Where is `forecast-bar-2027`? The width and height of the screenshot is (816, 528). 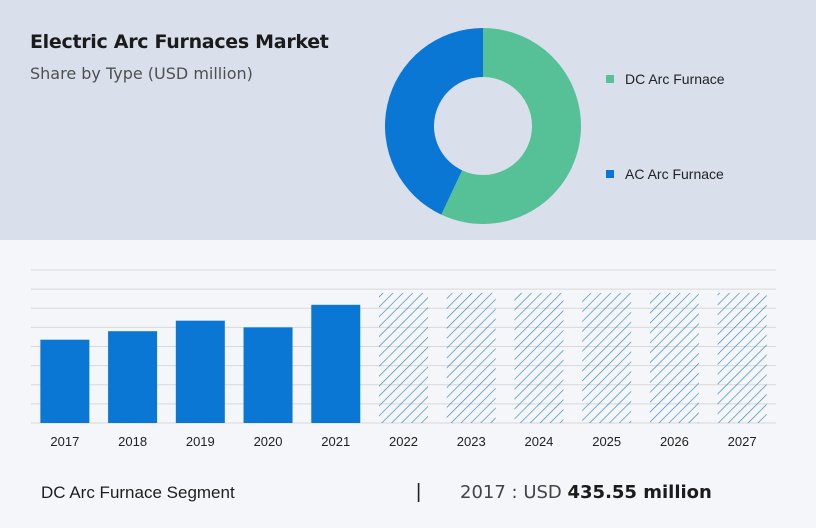
forecast-bar-2027 is located at coordinates (742, 357).